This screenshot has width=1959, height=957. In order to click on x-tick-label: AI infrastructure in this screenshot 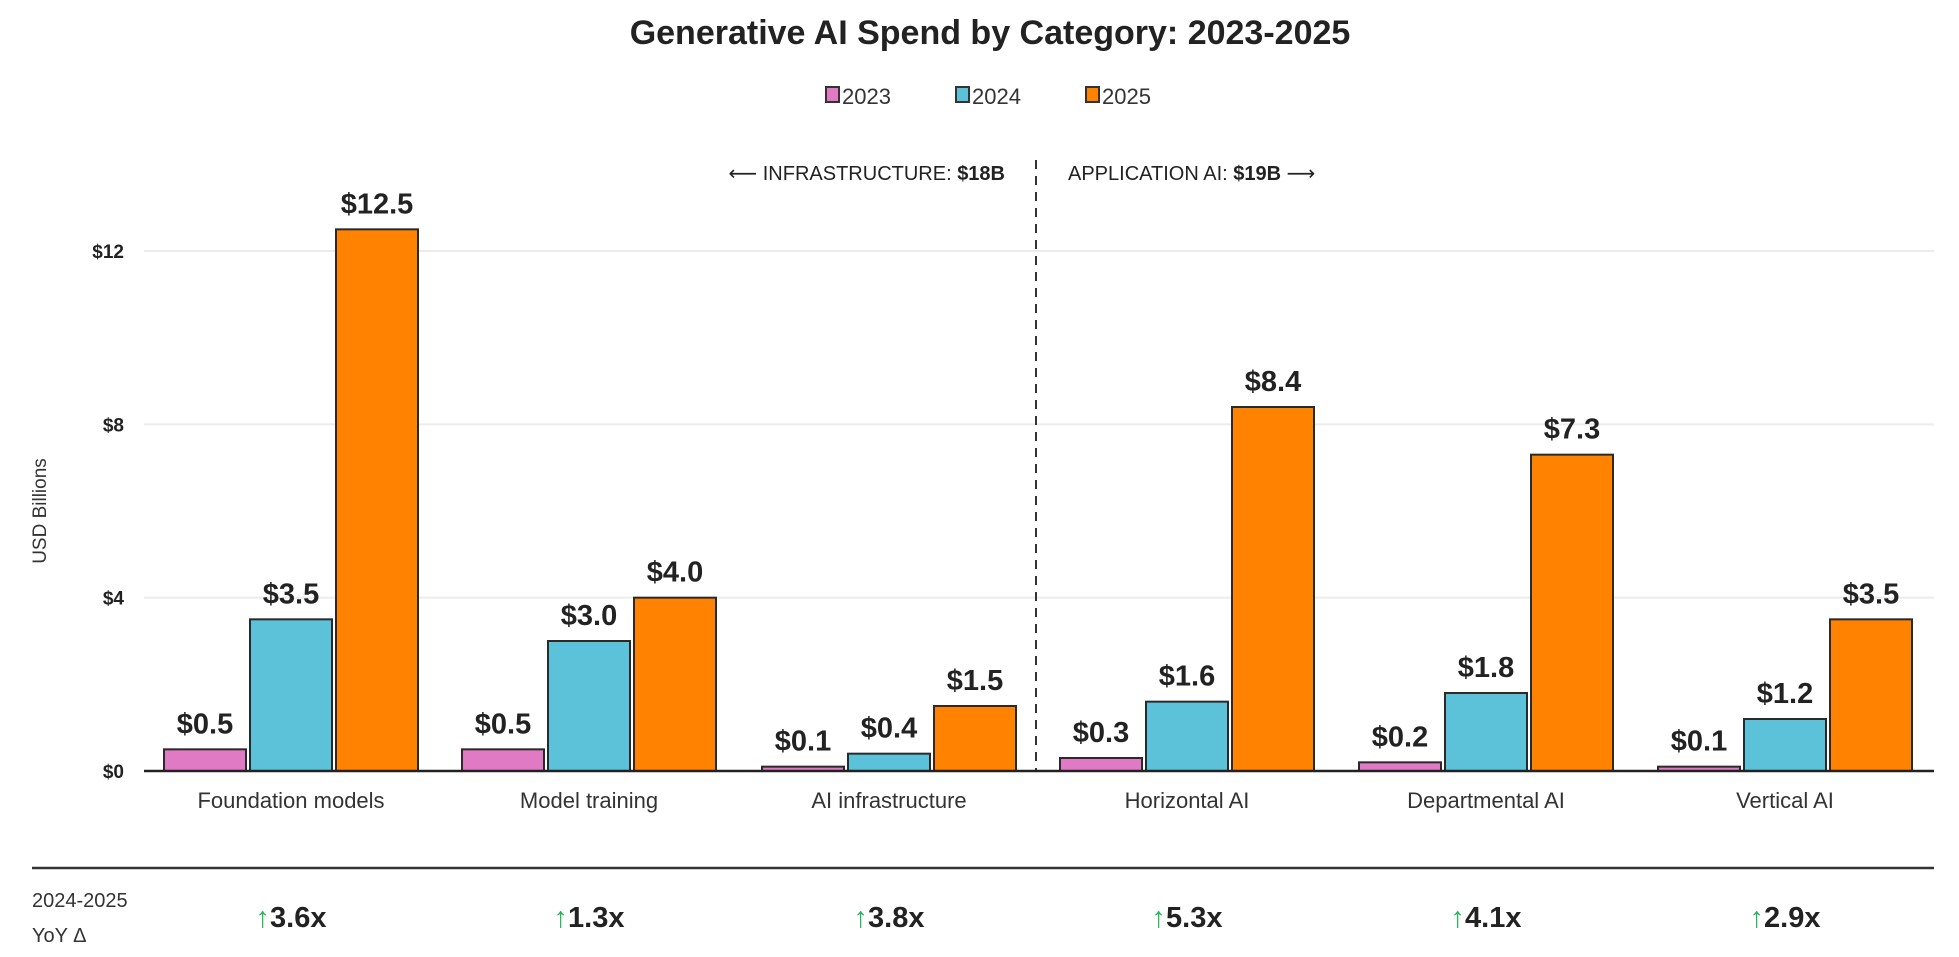, I will do `click(888, 800)`.